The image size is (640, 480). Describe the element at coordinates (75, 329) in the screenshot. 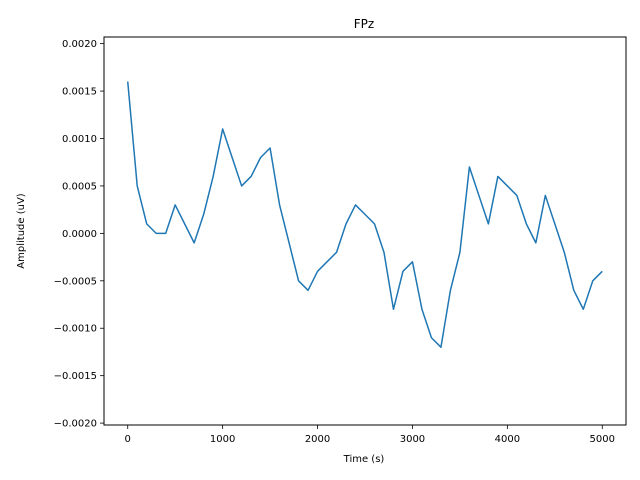

I see `y-tick-label: −0.0010` at that location.